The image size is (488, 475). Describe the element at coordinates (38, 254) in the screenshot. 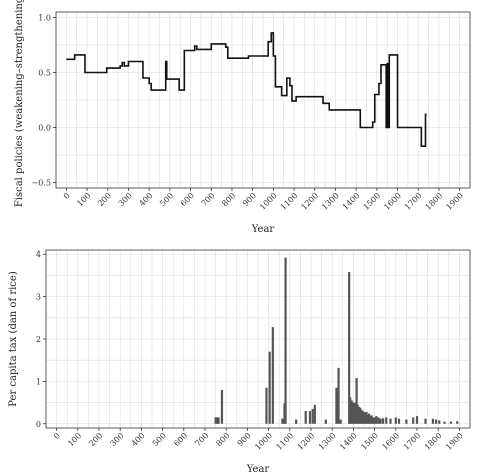

I see `per-capita-tax-y-tick-label: 4` at that location.